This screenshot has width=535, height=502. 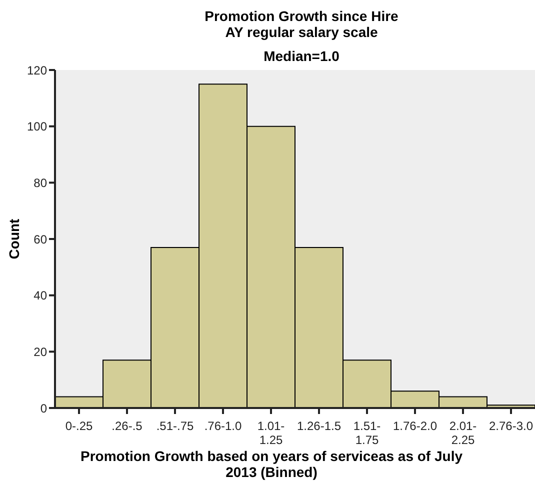 What do you see at coordinates (223, 426) in the screenshot?
I see `x-tick-label: .76-1.0` at bounding box center [223, 426].